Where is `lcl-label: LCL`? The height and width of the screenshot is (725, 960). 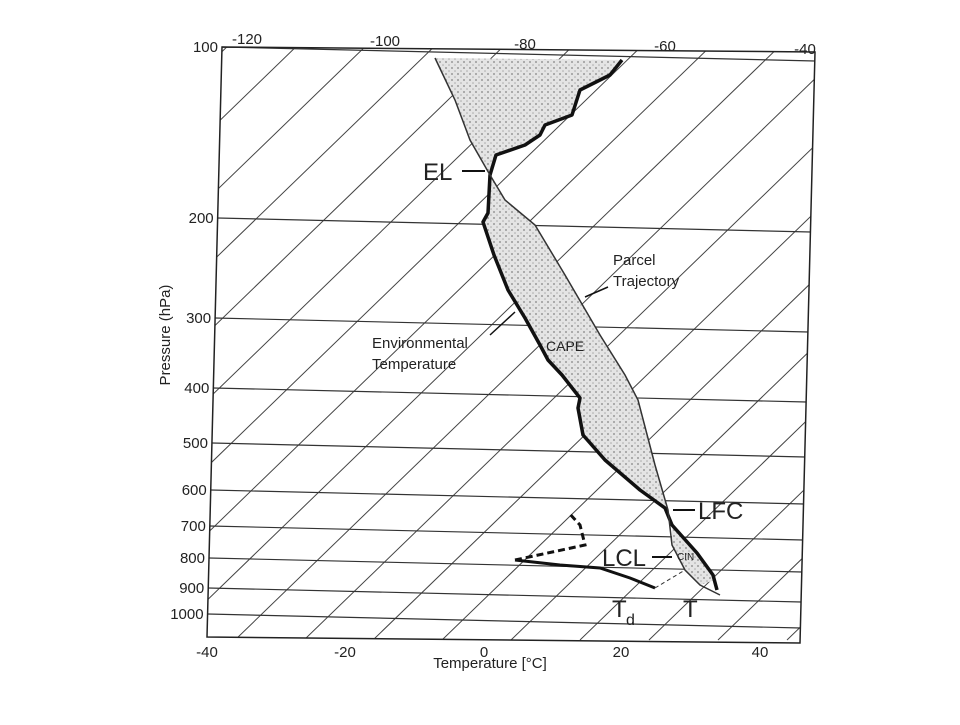 lcl-label: LCL is located at coordinates (624, 558).